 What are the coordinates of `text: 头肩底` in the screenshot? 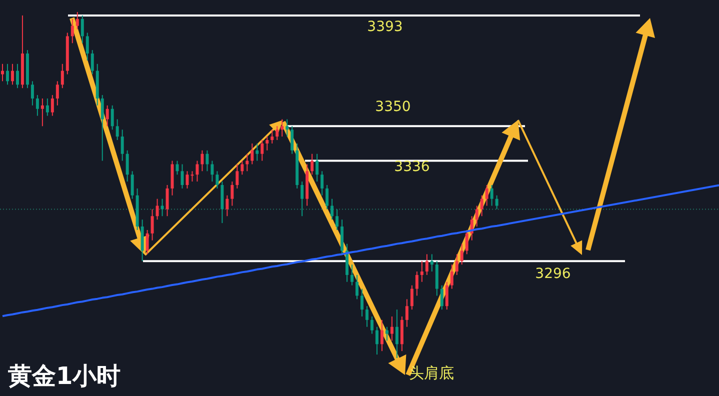 It's located at (431, 373).